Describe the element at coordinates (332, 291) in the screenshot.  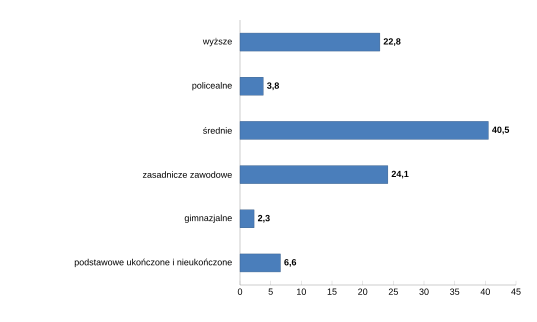
I see `x-tick-label: 15` at that location.